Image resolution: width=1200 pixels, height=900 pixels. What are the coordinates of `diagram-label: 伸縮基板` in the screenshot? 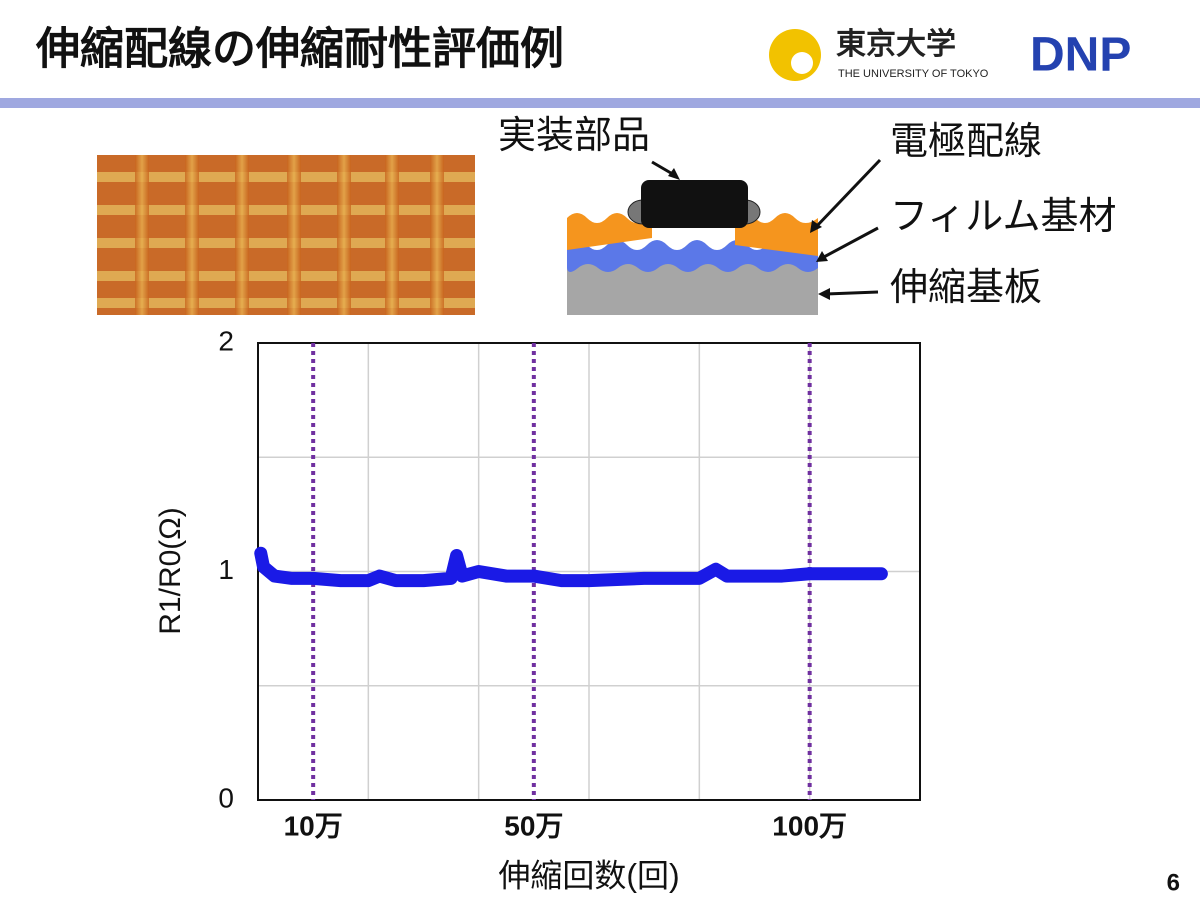 It's located at (966, 288).